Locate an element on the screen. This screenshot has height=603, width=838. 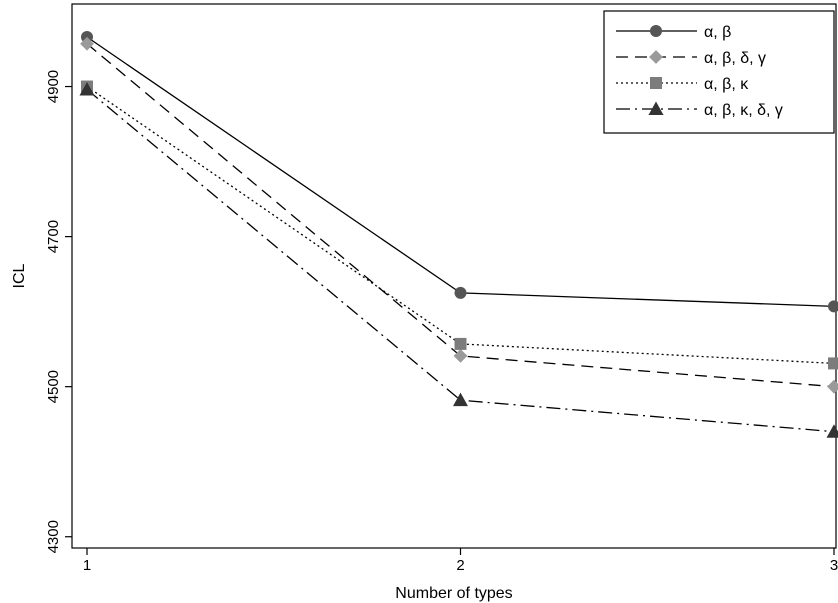
x-axis-title: Number of types is located at coordinates (453, 593).